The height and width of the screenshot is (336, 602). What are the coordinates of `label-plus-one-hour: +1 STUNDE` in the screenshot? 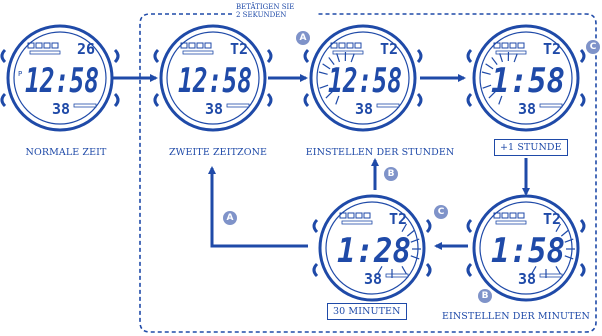 It's located at (531, 147).